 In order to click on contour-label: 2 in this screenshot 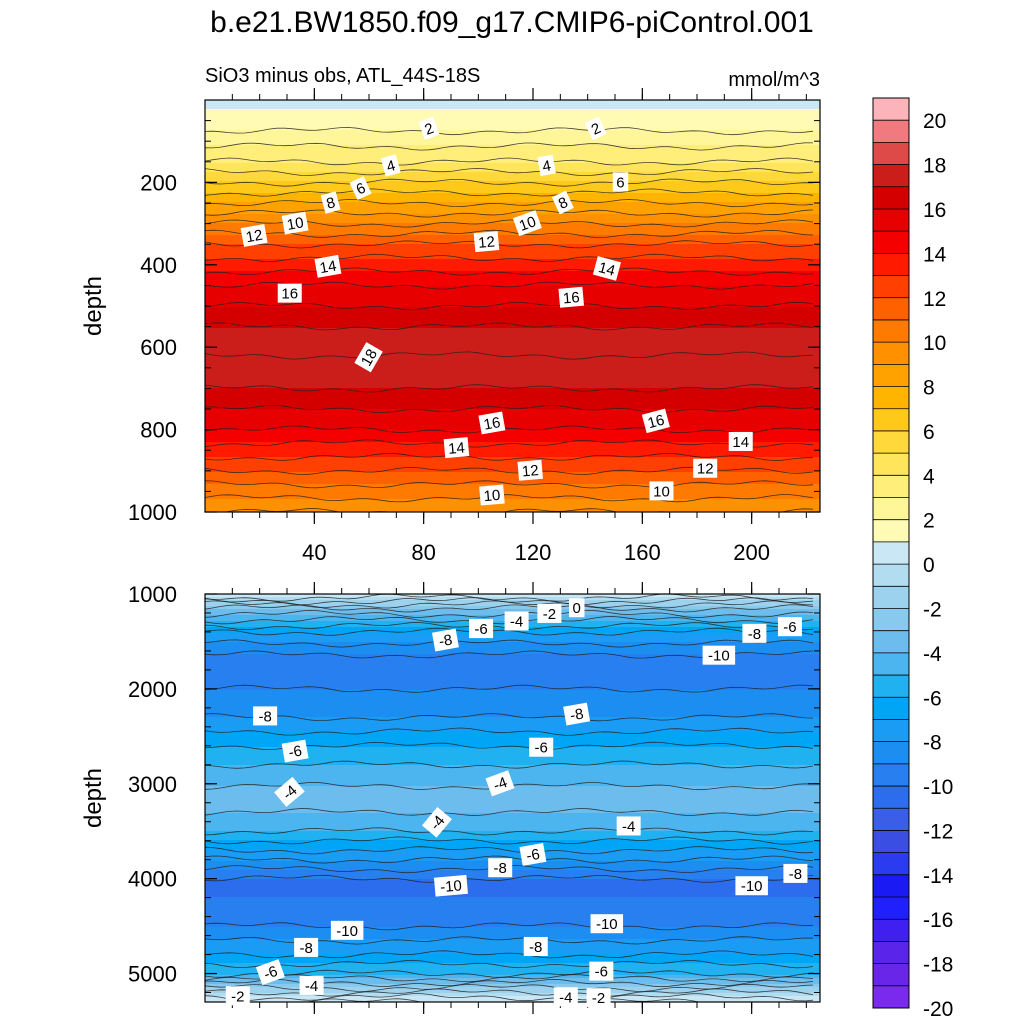, I will do `click(595, 128)`.